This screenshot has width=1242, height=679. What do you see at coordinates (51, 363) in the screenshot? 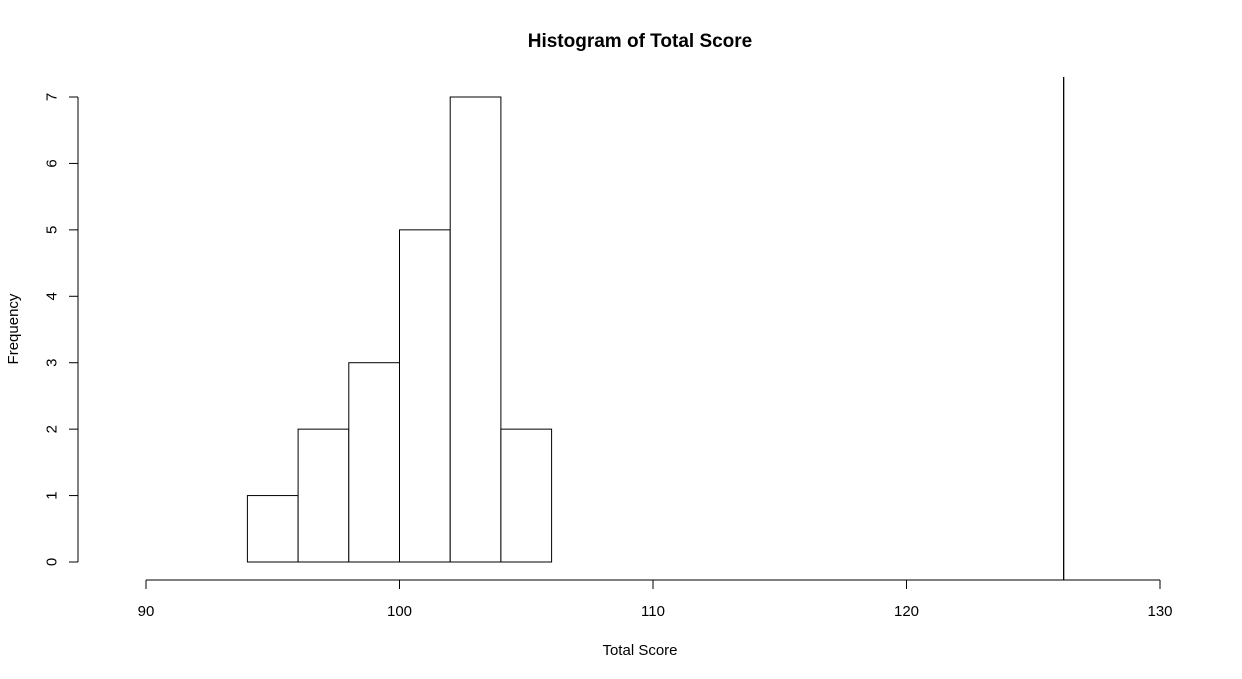
I see `y-tick-label: 3` at bounding box center [51, 363].